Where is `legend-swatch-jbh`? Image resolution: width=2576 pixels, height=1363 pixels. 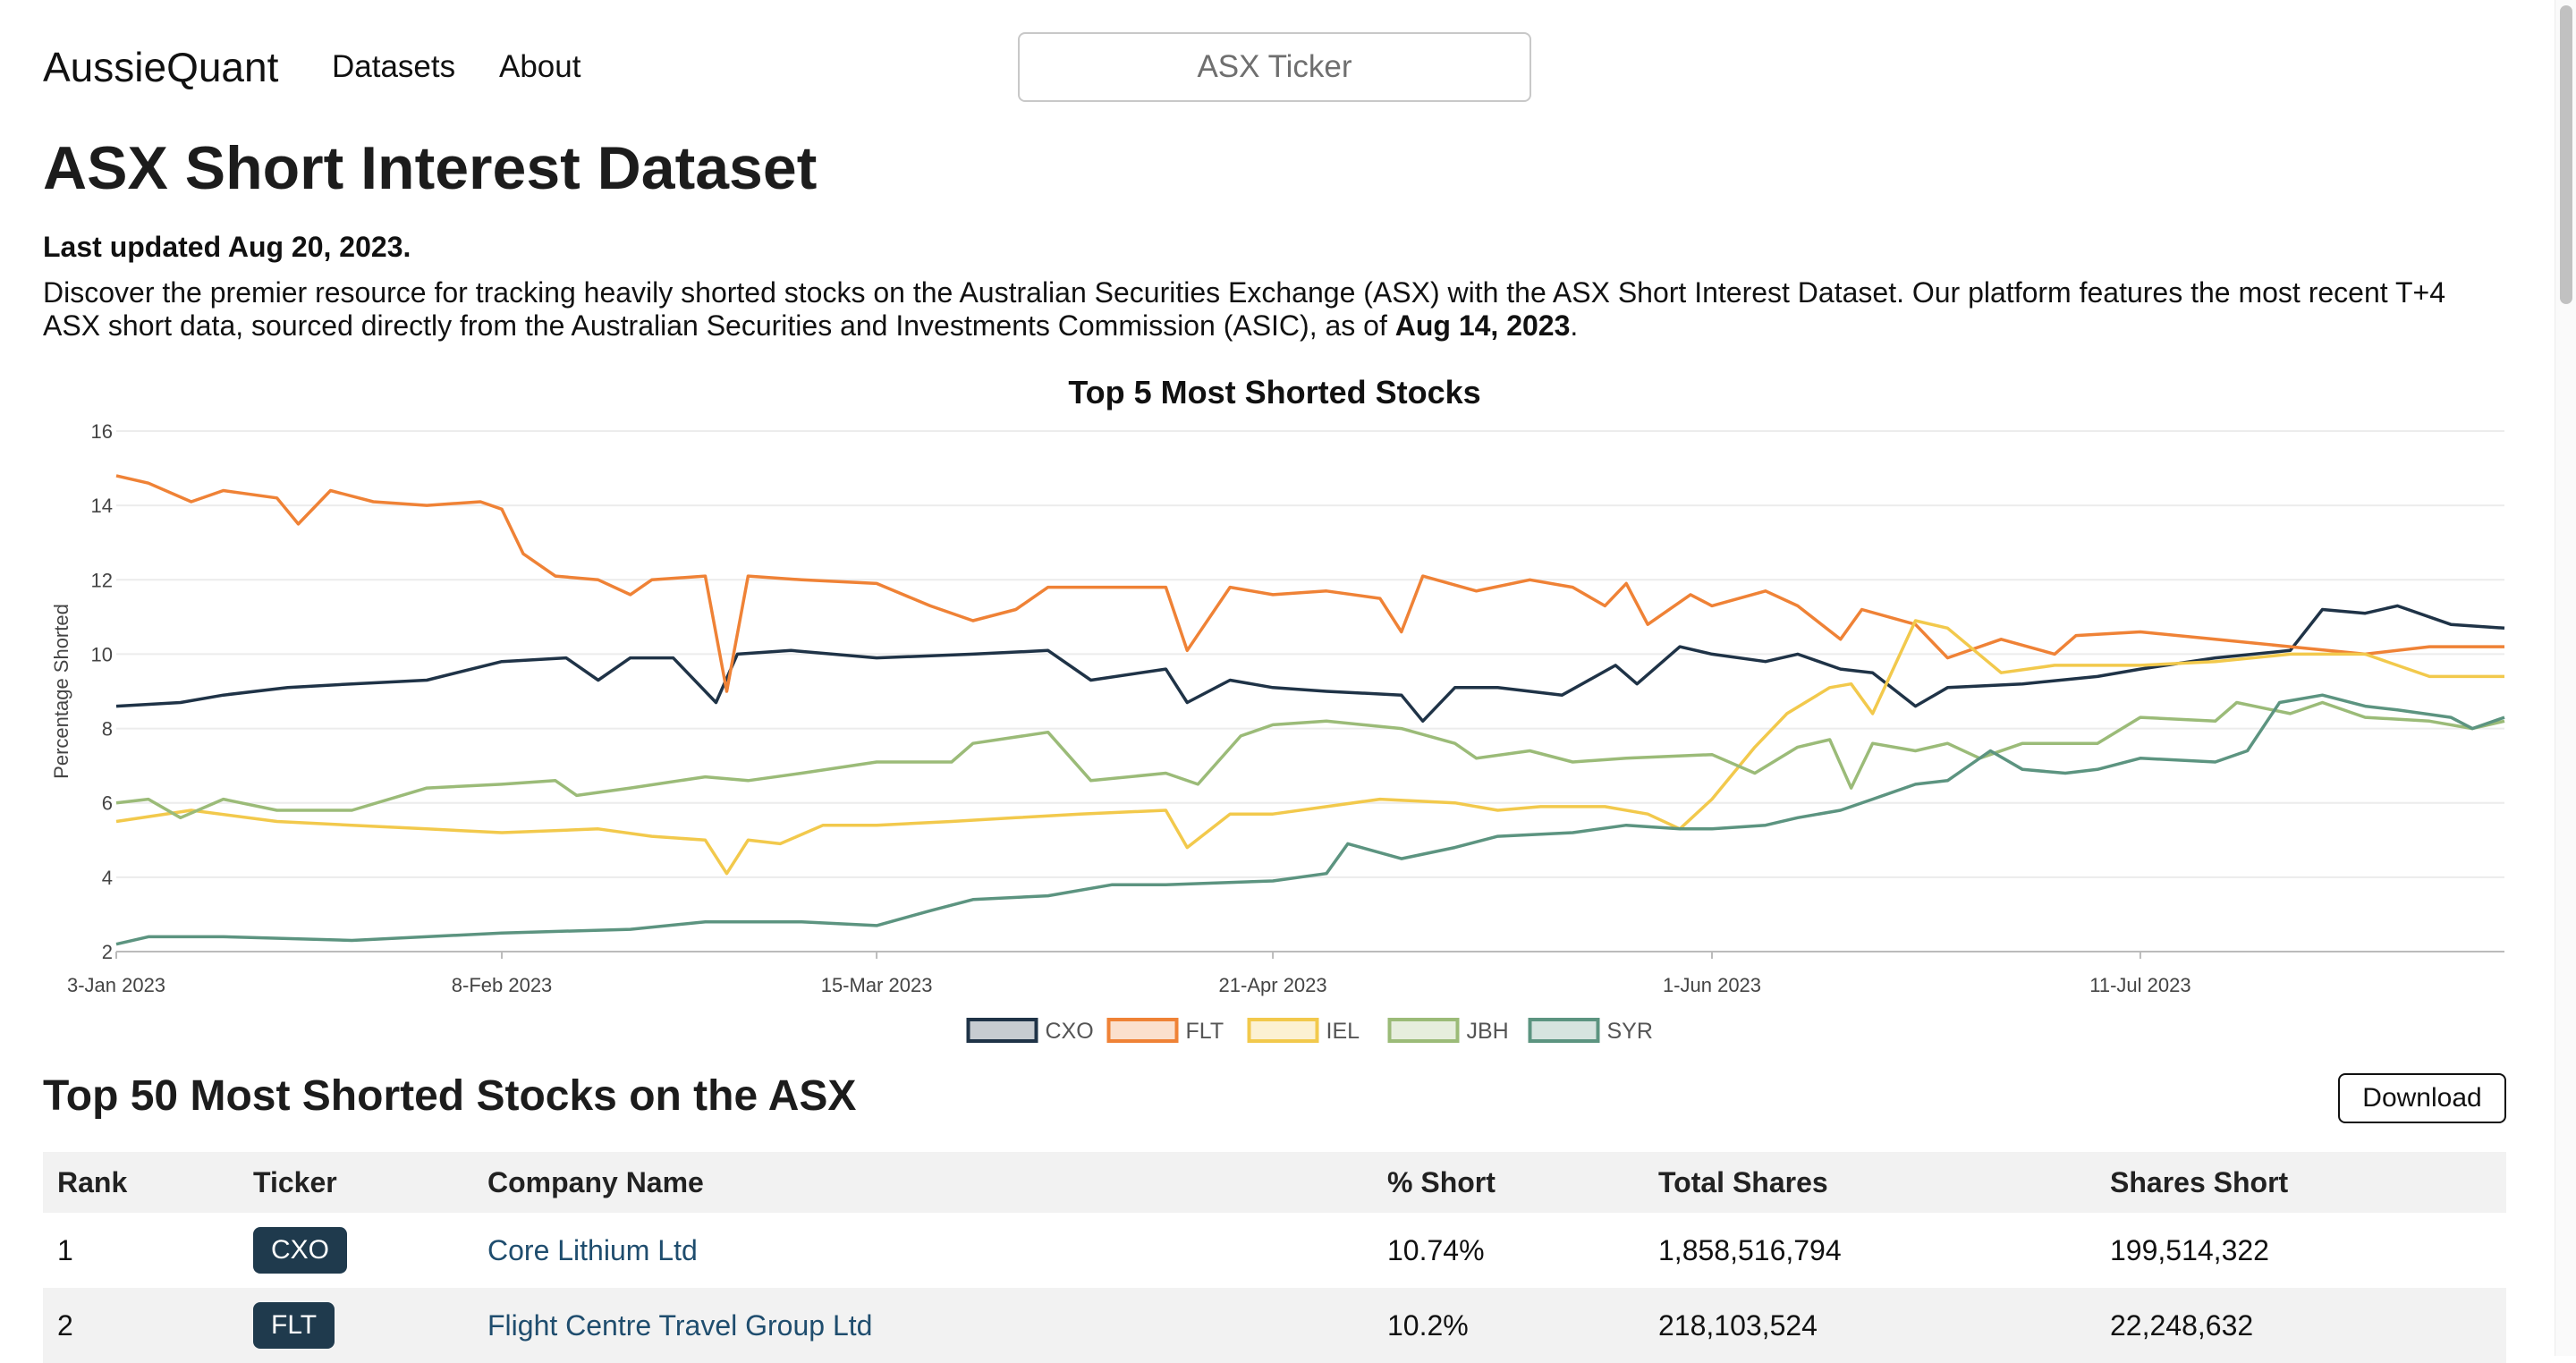 legend-swatch-jbh is located at coordinates (1423, 1031).